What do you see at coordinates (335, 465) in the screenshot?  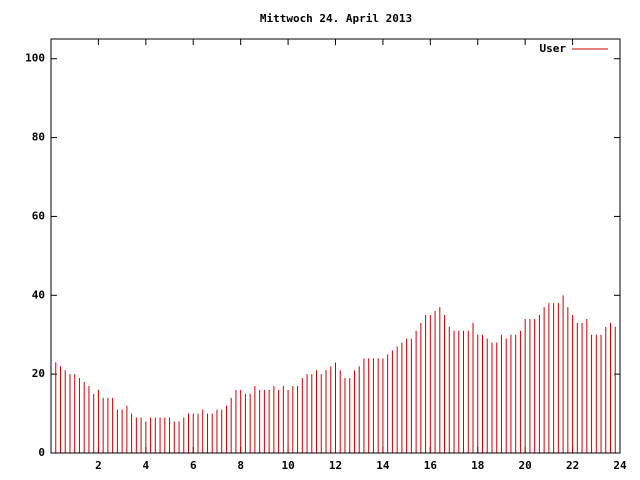 I see `x-tick-label: 12` at bounding box center [335, 465].